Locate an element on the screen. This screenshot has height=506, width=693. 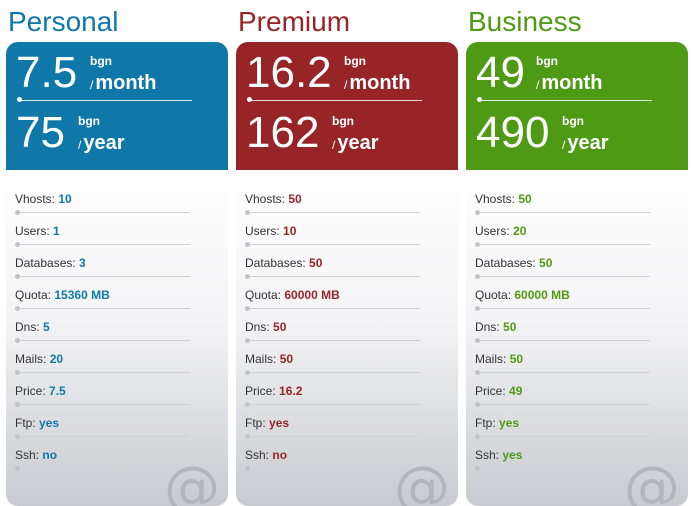
feature-value: 49 is located at coordinates (516, 391).